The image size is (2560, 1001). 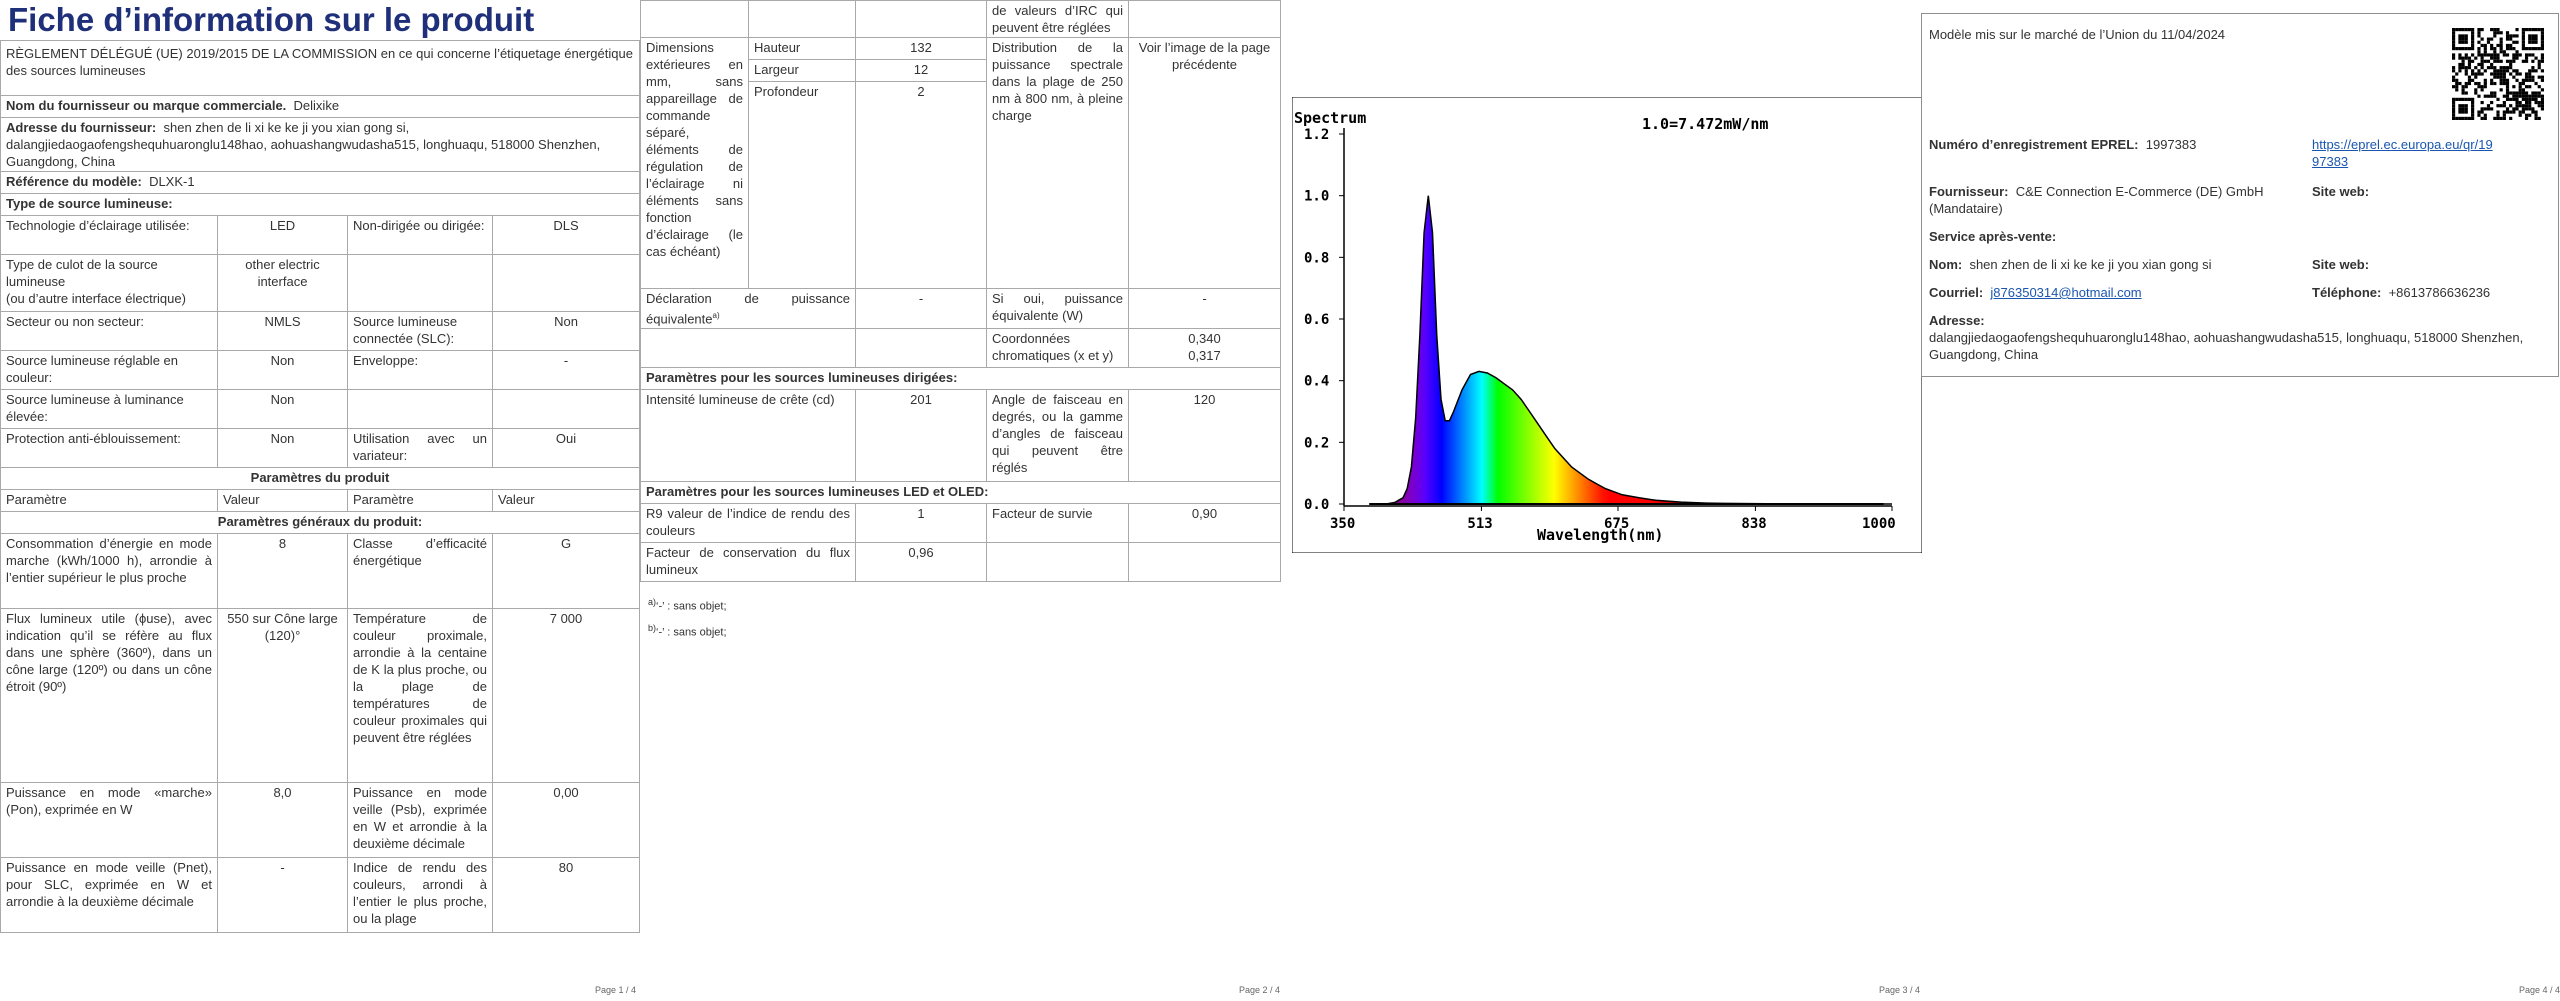 I want to click on chart-annotation: 1.0=7.472mW/nm, so click(x=1705, y=124).